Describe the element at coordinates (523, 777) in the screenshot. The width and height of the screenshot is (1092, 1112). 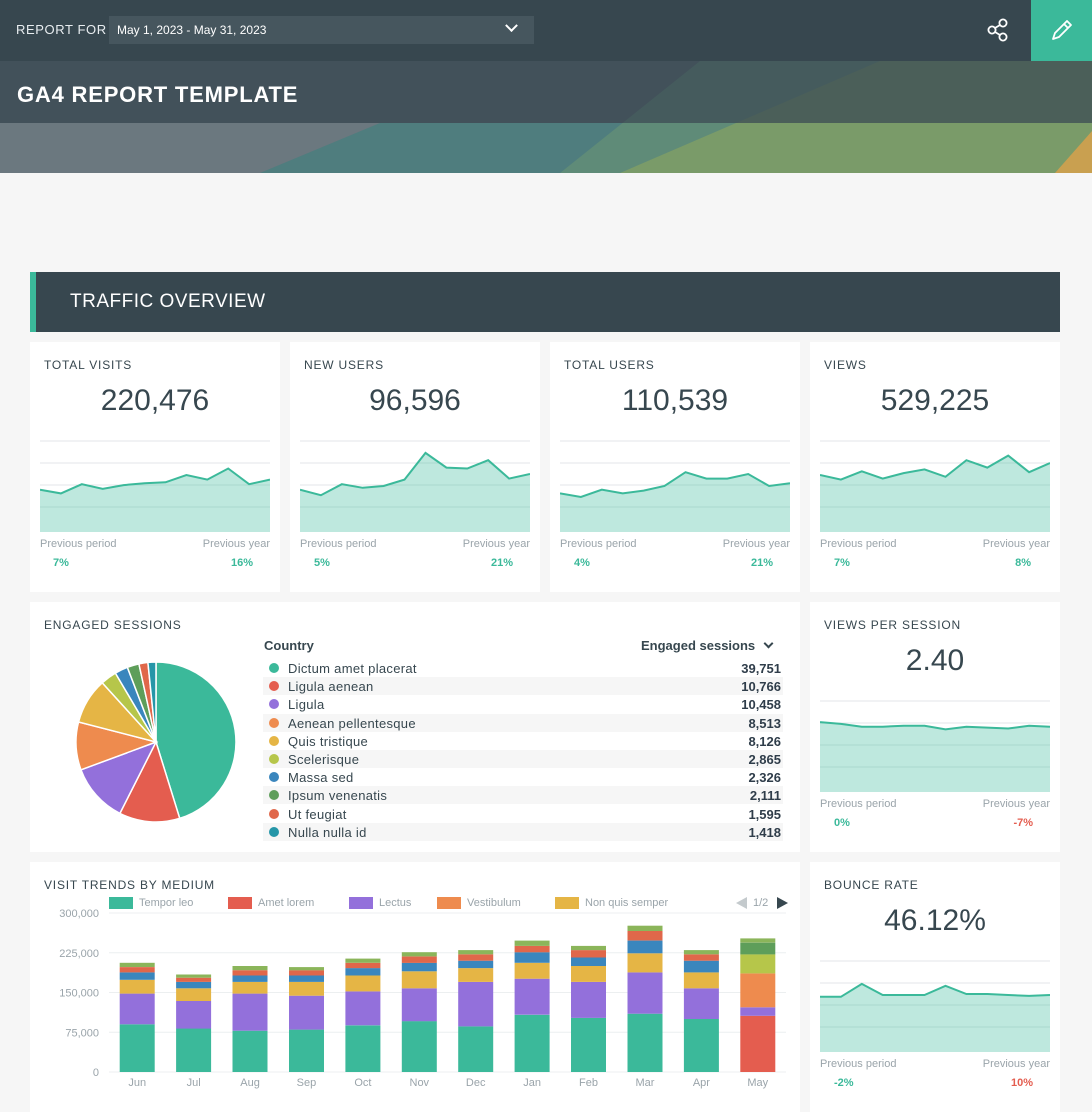
I see `table-row: Massa sed 2,326` at that location.